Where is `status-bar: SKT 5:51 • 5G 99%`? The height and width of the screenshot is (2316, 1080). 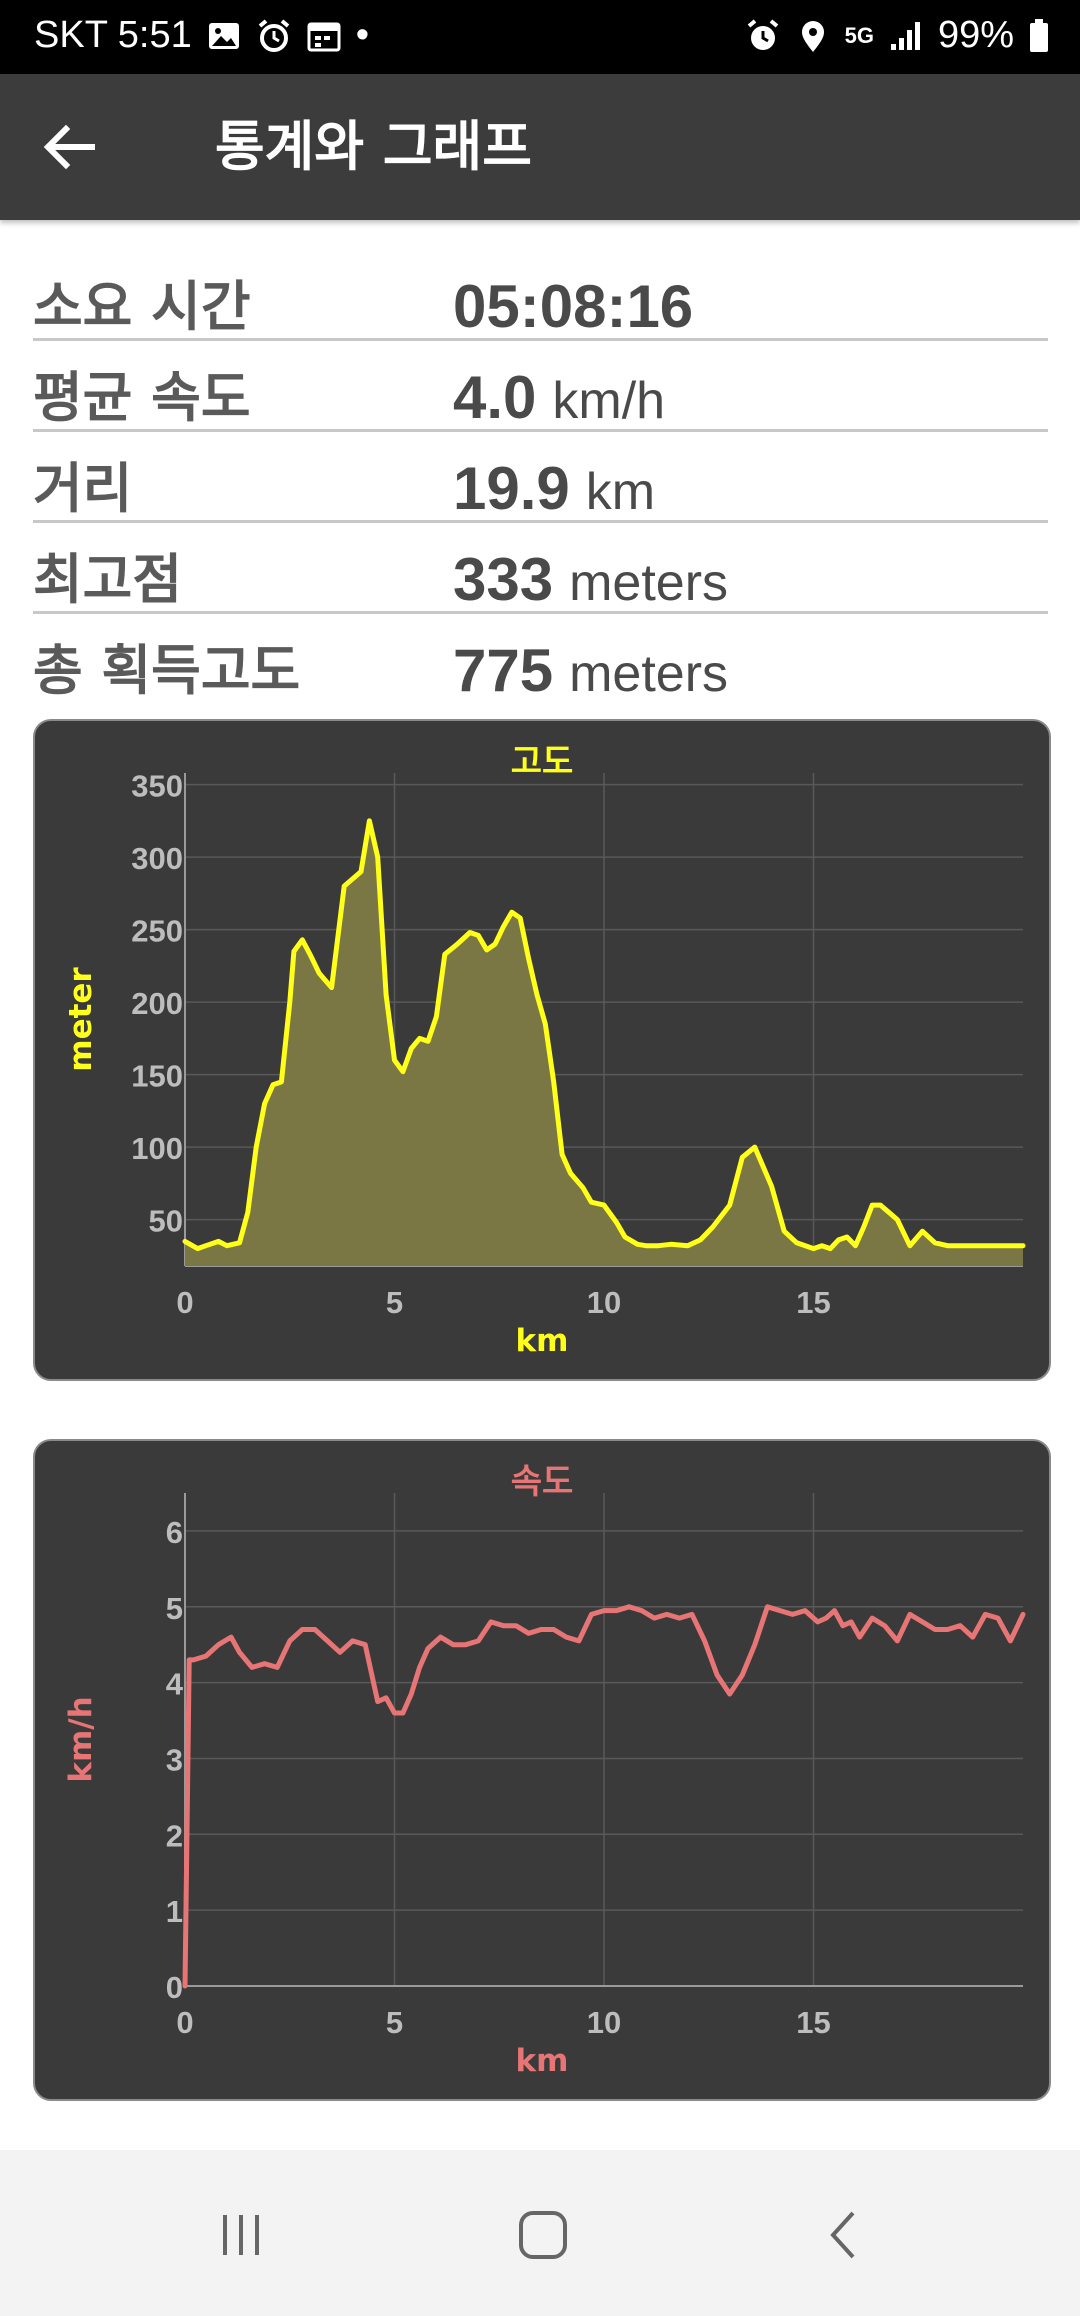 status-bar: SKT 5:51 • 5G 99% is located at coordinates (540, 37).